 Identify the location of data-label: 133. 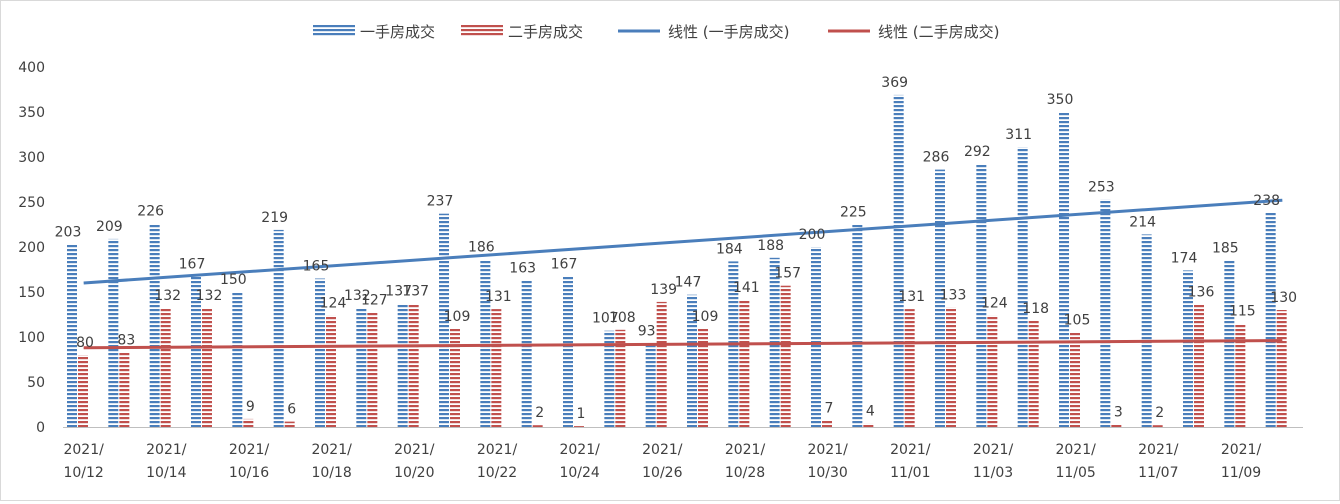
(953, 295).